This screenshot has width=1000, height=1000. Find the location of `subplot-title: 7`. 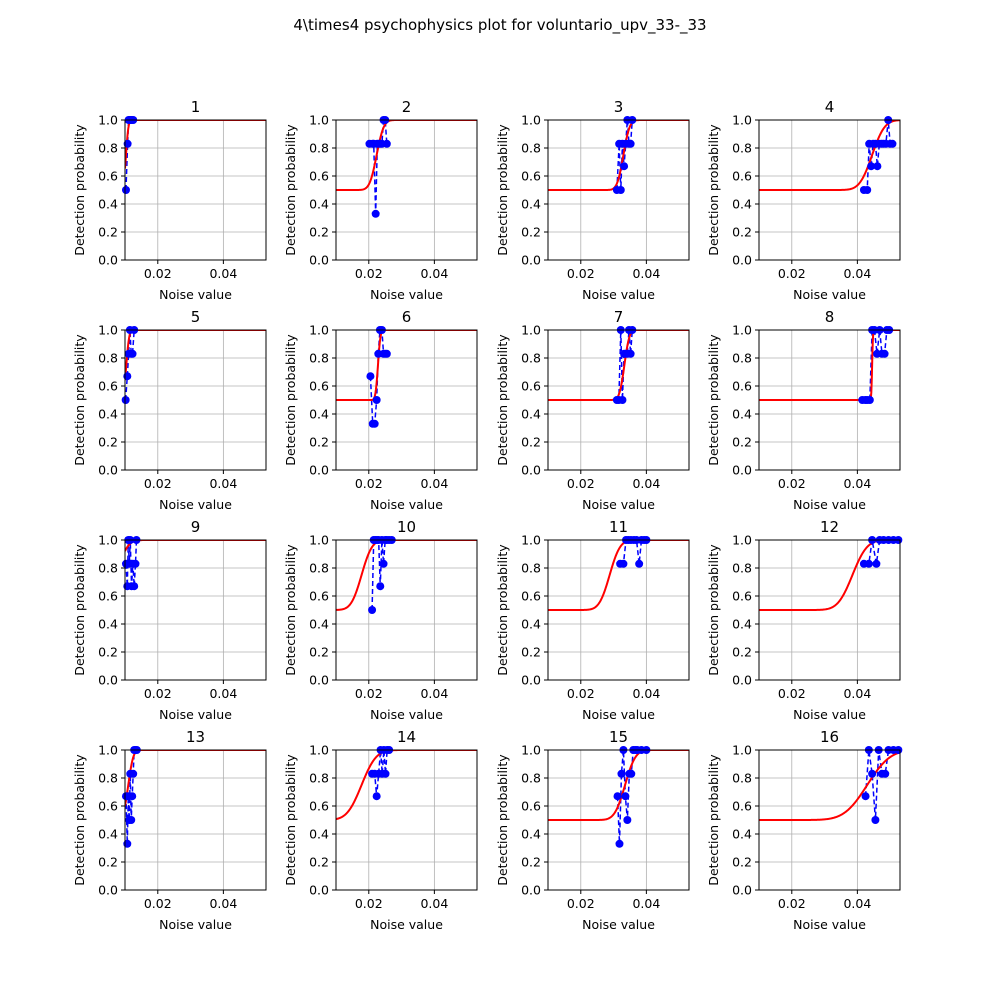

subplot-title: 7 is located at coordinates (619, 317).